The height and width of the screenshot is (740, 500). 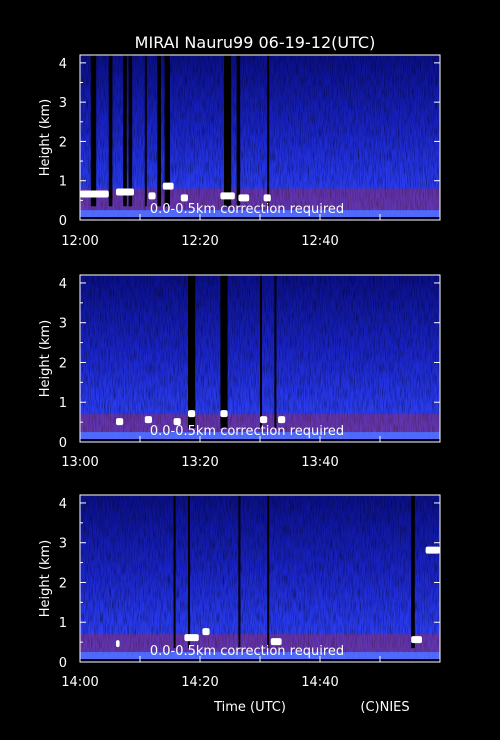 What do you see at coordinates (79, 462) in the screenshot?
I see `x-tick-label: 13:00` at bounding box center [79, 462].